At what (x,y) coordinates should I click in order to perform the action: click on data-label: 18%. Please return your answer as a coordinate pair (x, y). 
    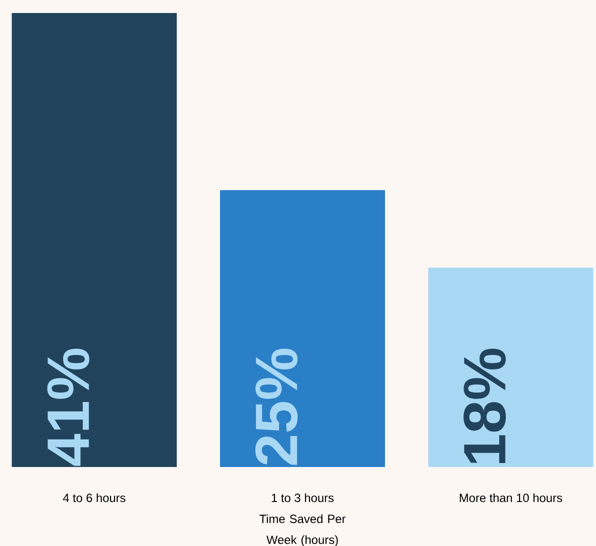
    Looking at the image, I should click on (485, 406).